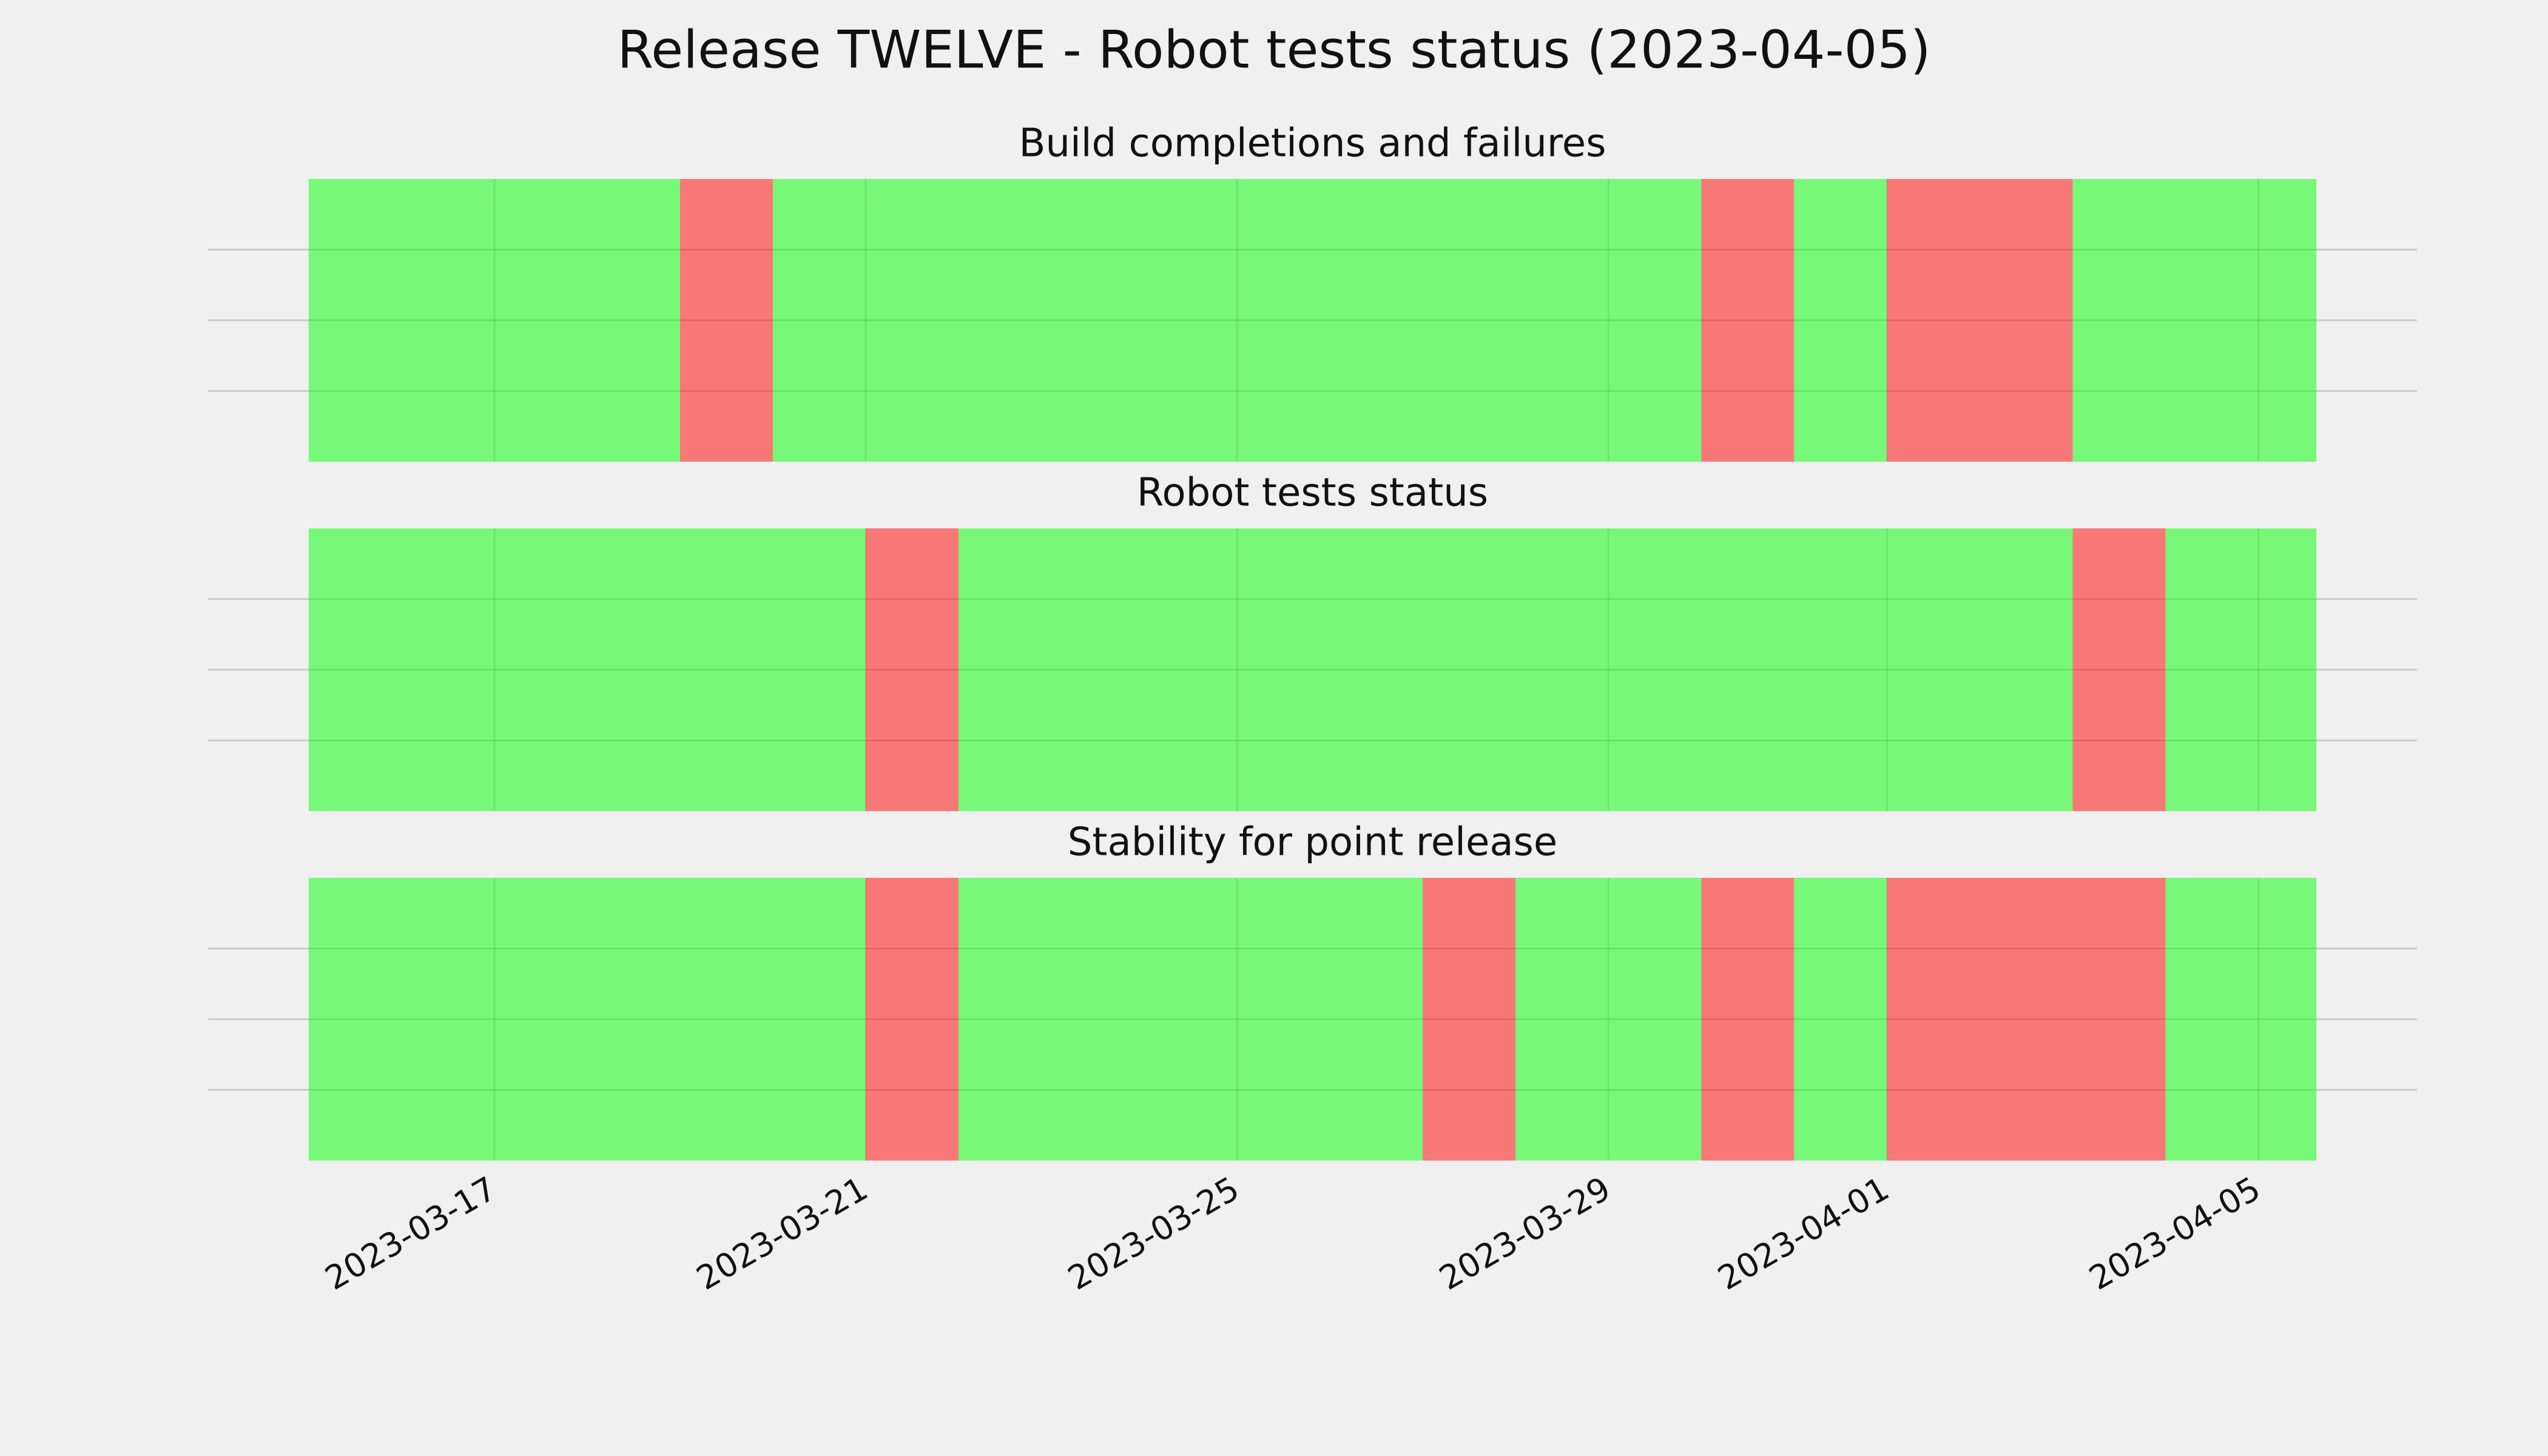 The height and width of the screenshot is (1456, 2548). Describe the element at coordinates (1312, 493) in the screenshot. I see `subplot-title: Robot tests status` at that location.